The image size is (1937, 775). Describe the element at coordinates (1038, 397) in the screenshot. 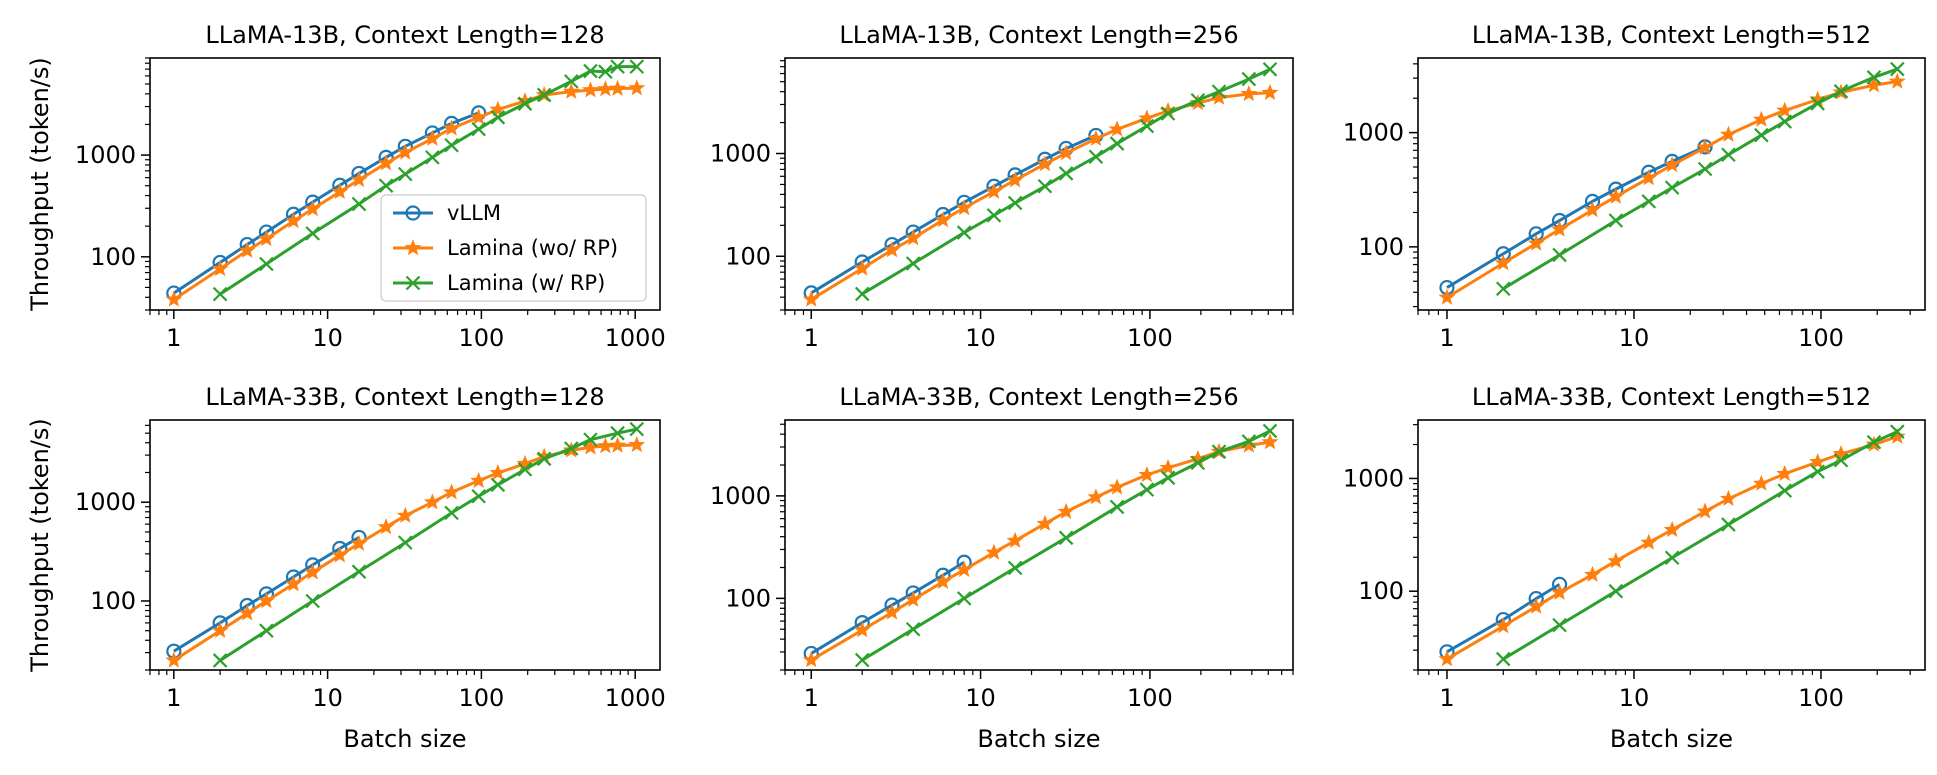

I see `subplot-title: LLaMA-33B, Context Length=256` at that location.